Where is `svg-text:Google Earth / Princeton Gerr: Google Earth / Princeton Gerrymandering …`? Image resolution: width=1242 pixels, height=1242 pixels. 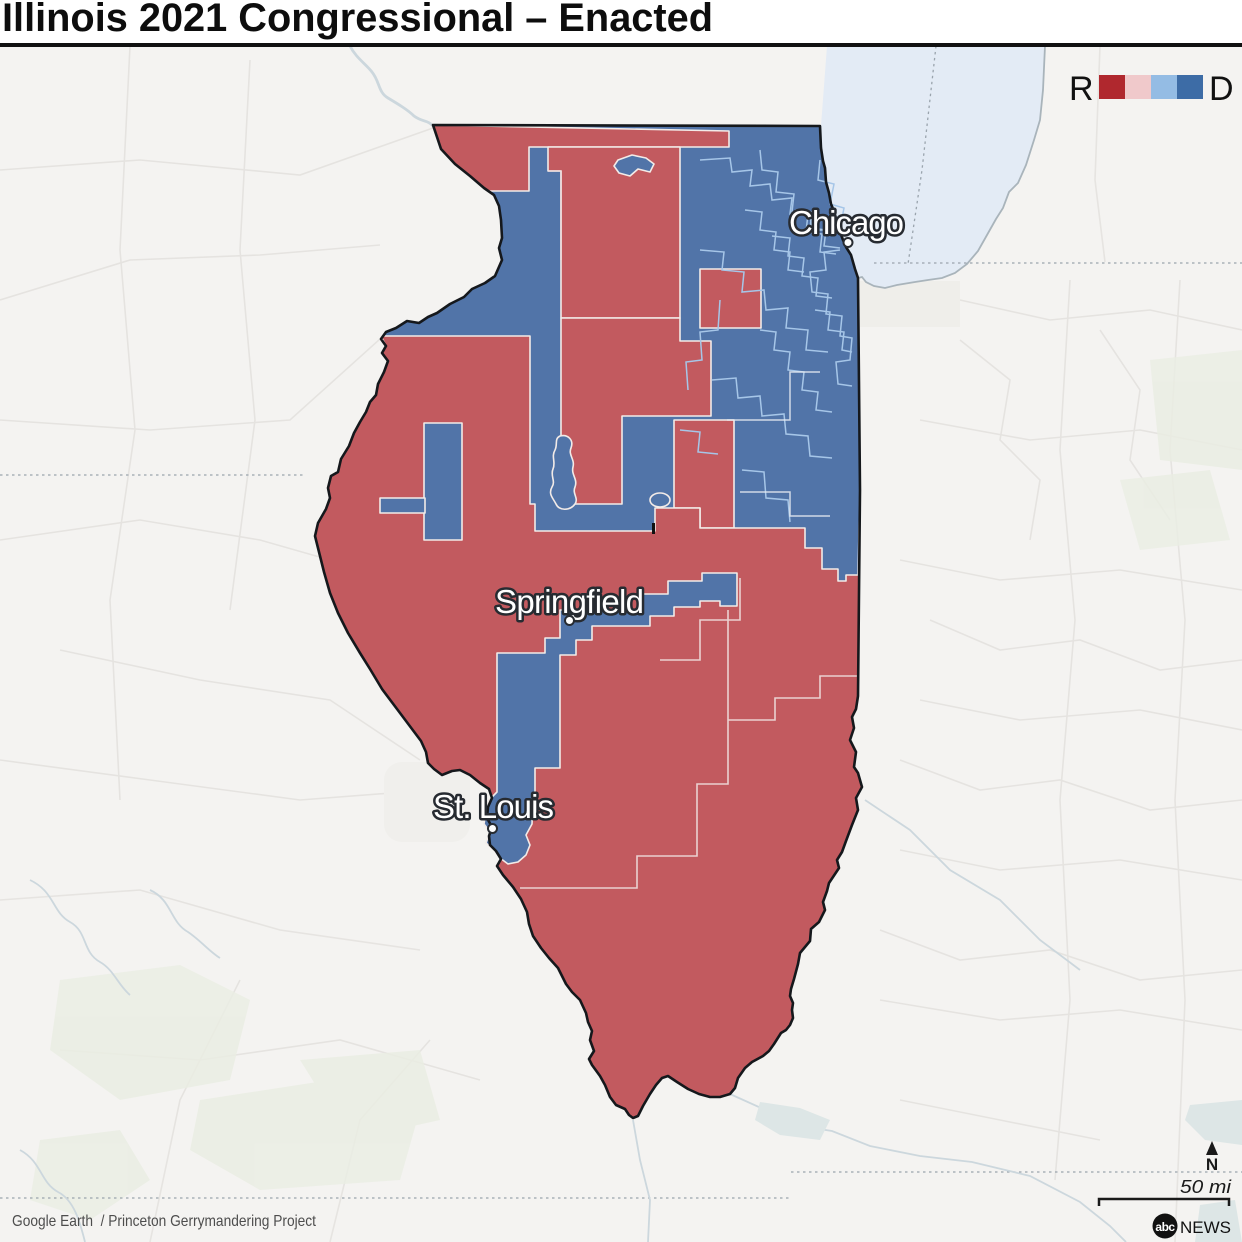 svg-text:Google Earth / Princeton Gerr: Google Earth / Princeton Gerrymandering … is located at coordinates (164, 1221).